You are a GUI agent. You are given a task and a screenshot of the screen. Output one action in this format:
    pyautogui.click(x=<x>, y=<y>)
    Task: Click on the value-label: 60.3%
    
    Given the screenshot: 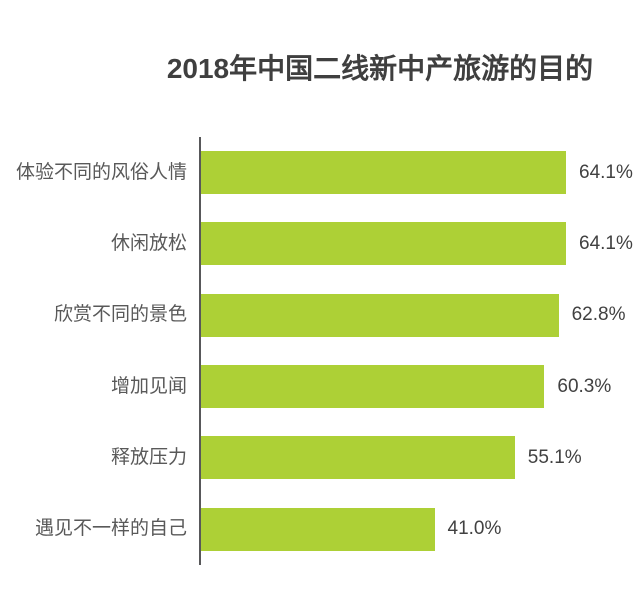 What is the action you would take?
    pyautogui.click(x=584, y=386)
    